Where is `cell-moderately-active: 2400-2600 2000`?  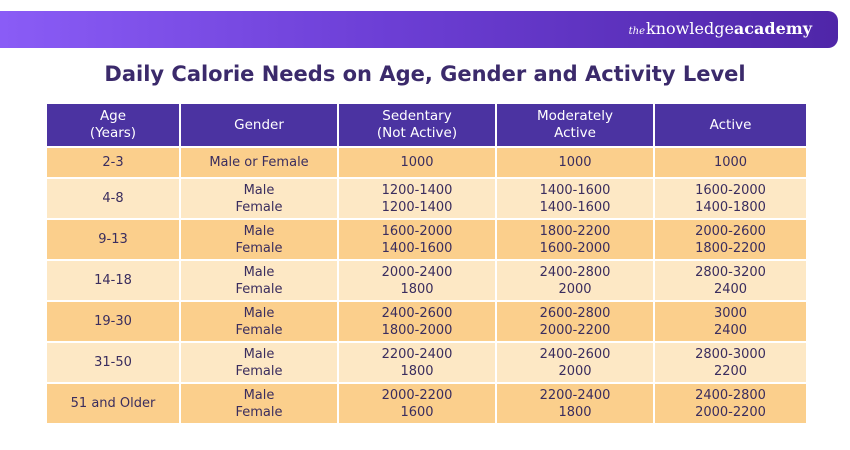
cell-moderately-active: 2400-2600 2000 is located at coordinates (575, 362).